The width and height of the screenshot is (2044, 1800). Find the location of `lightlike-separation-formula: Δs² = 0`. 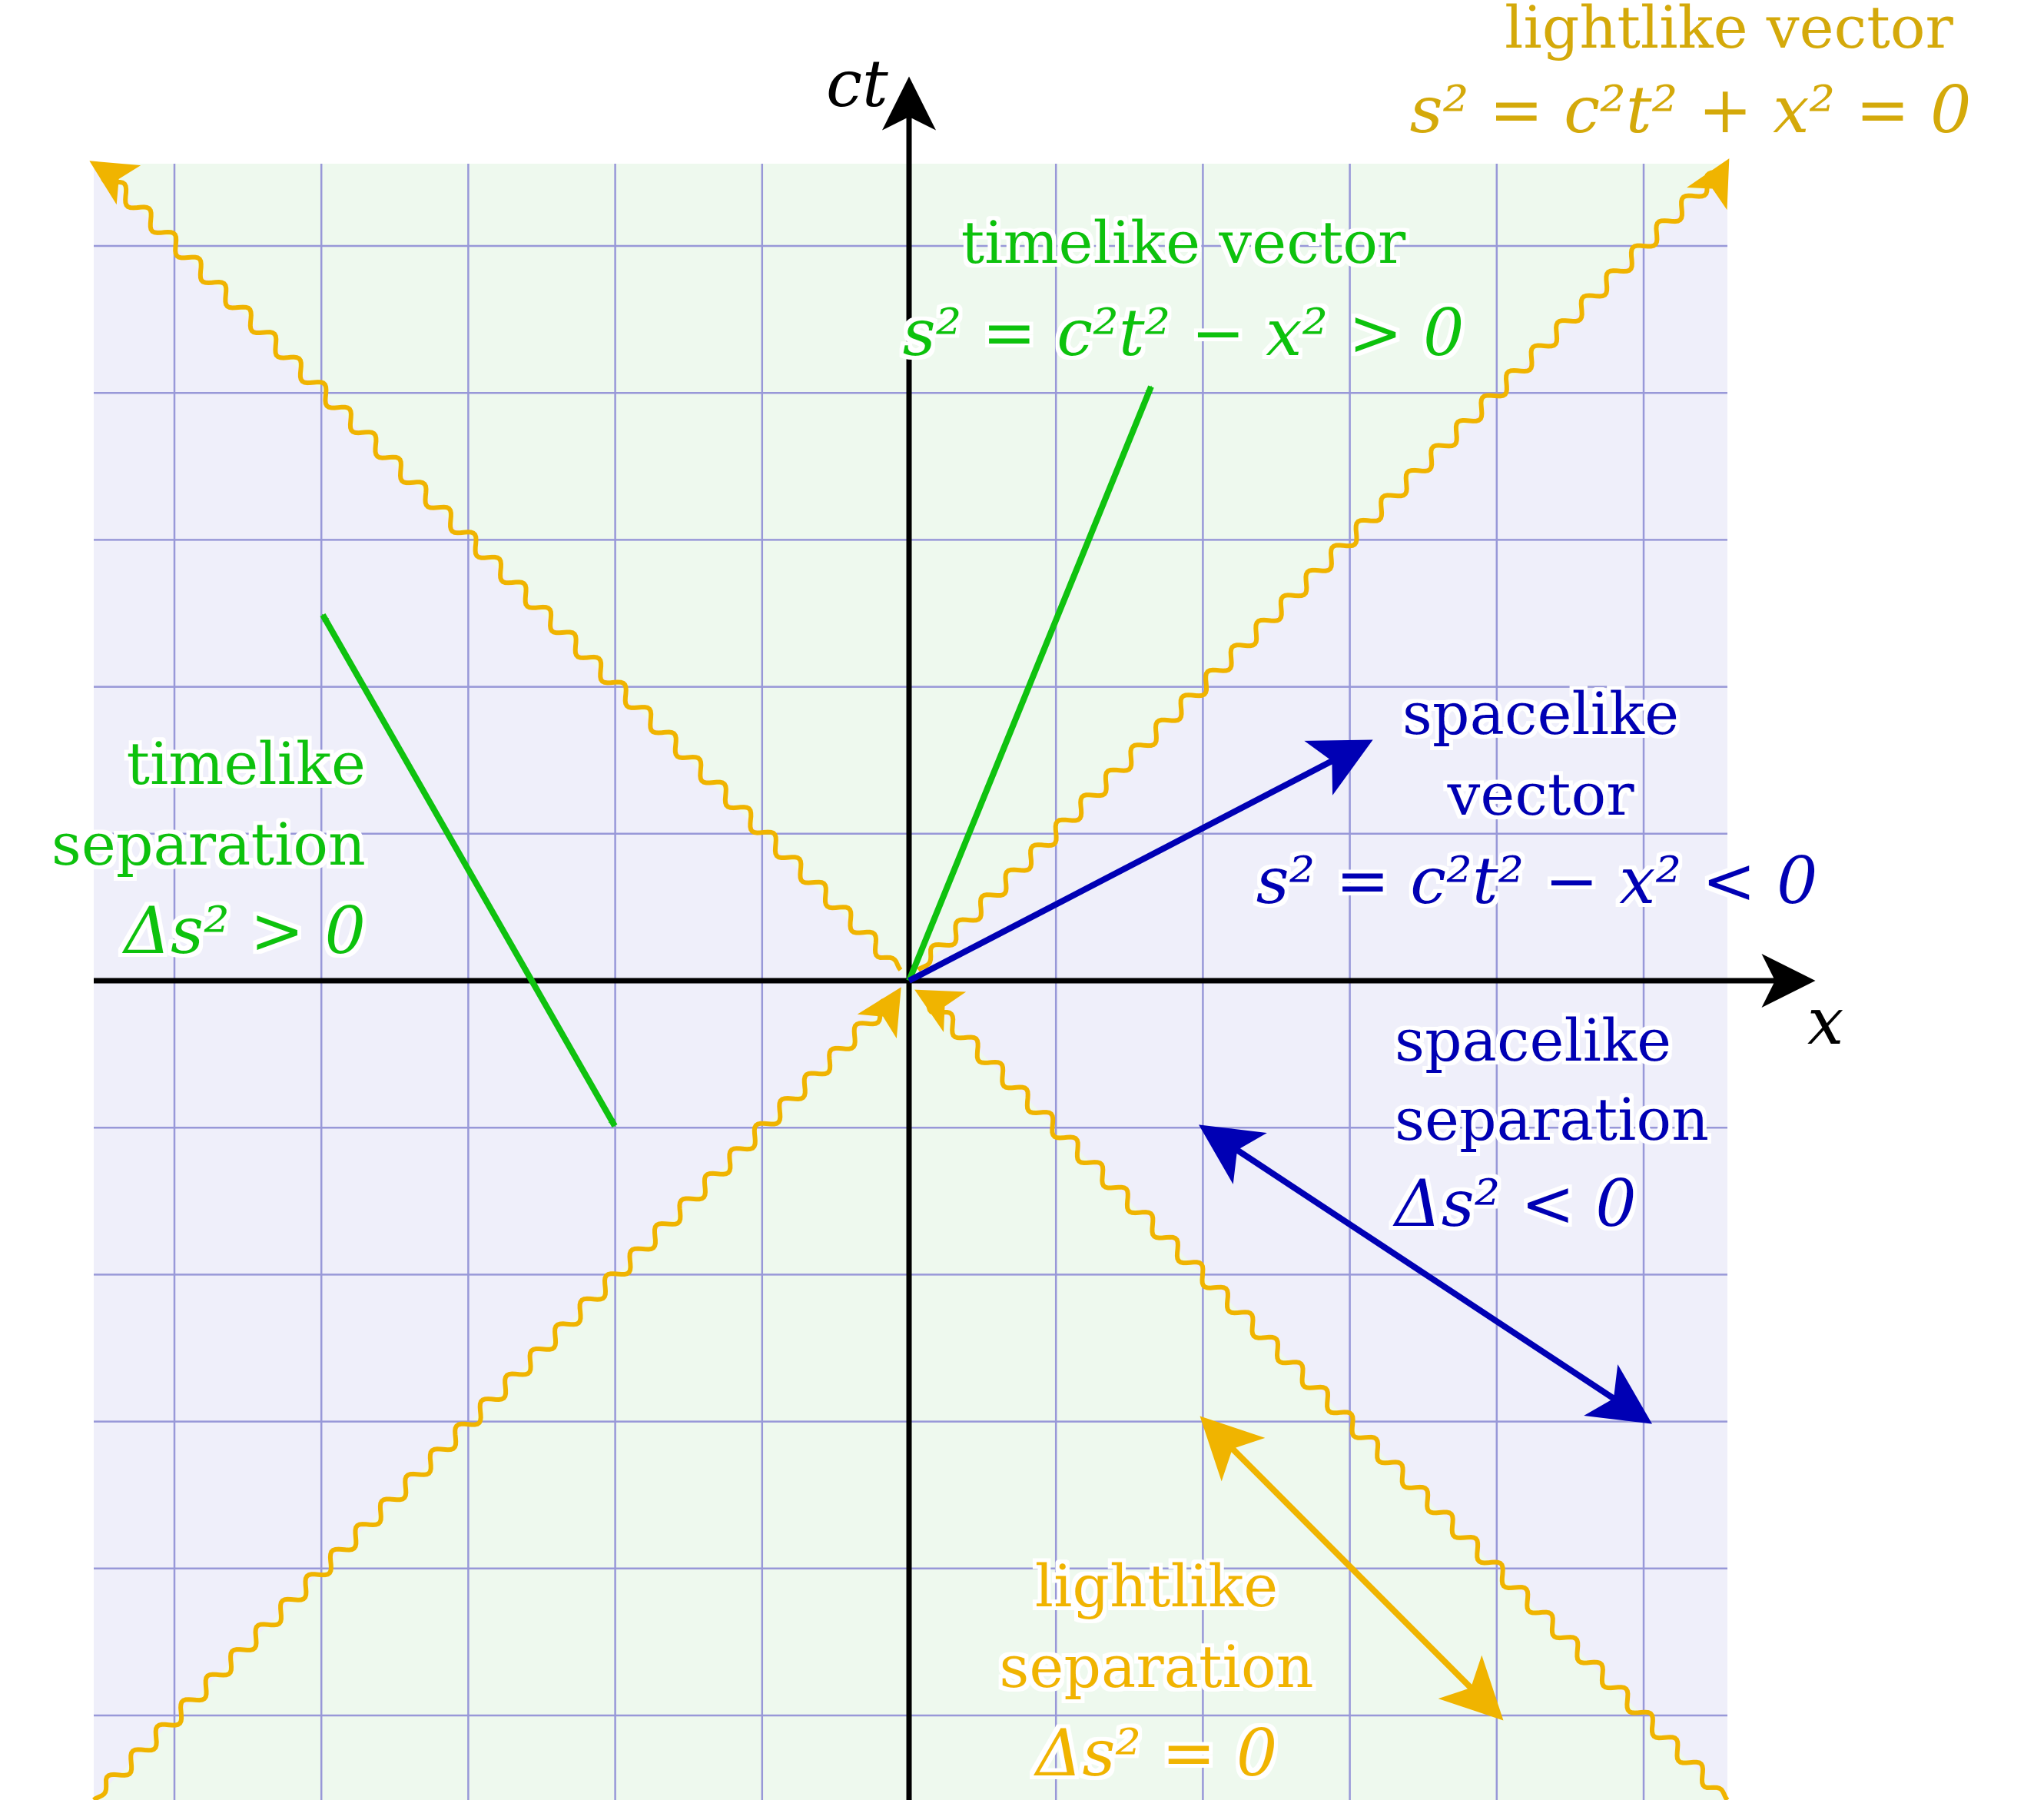

lightlike-separation-formula: Δs² = 0 is located at coordinates (1156, 1753).